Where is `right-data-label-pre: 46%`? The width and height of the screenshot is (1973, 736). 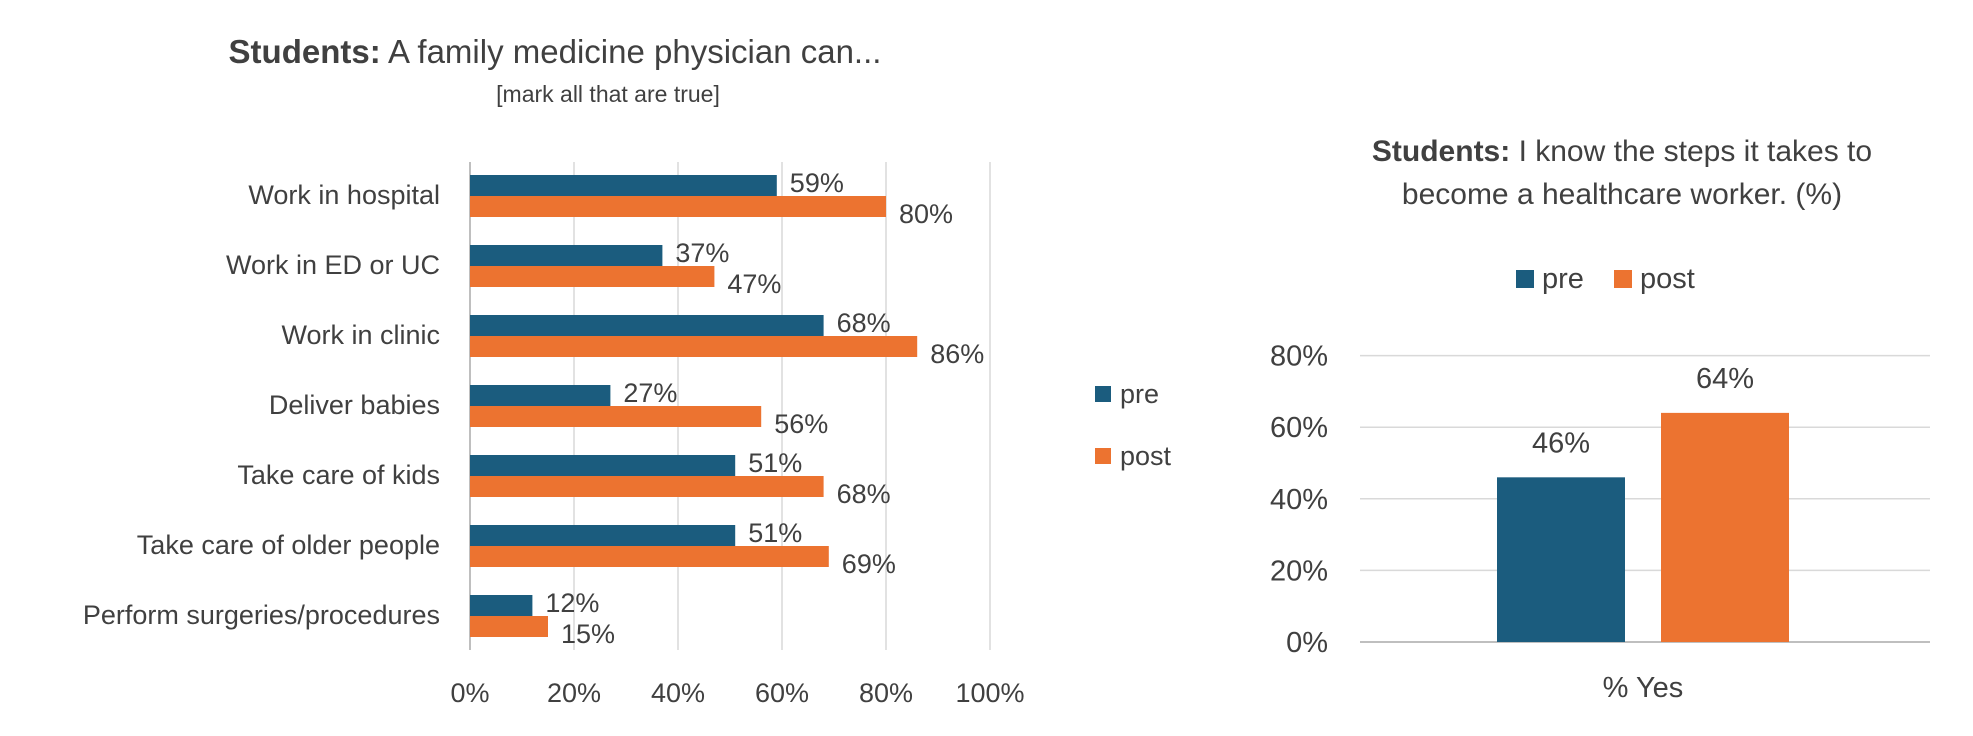 right-data-label-pre: 46% is located at coordinates (1561, 443).